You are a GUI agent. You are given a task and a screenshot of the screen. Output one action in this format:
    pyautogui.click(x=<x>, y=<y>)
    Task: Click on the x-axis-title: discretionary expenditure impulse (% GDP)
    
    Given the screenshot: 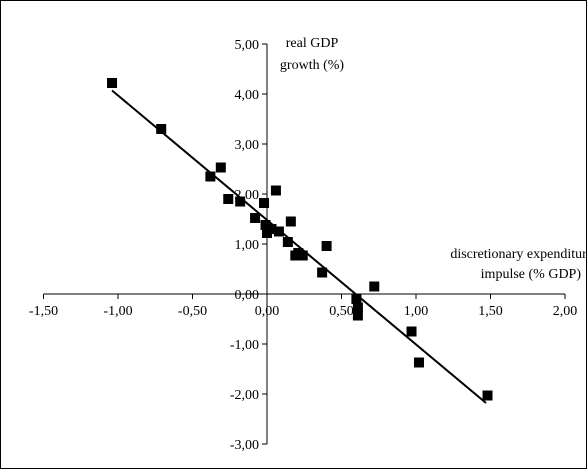 What is the action you would take?
    pyautogui.click(x=518, y=264)
    